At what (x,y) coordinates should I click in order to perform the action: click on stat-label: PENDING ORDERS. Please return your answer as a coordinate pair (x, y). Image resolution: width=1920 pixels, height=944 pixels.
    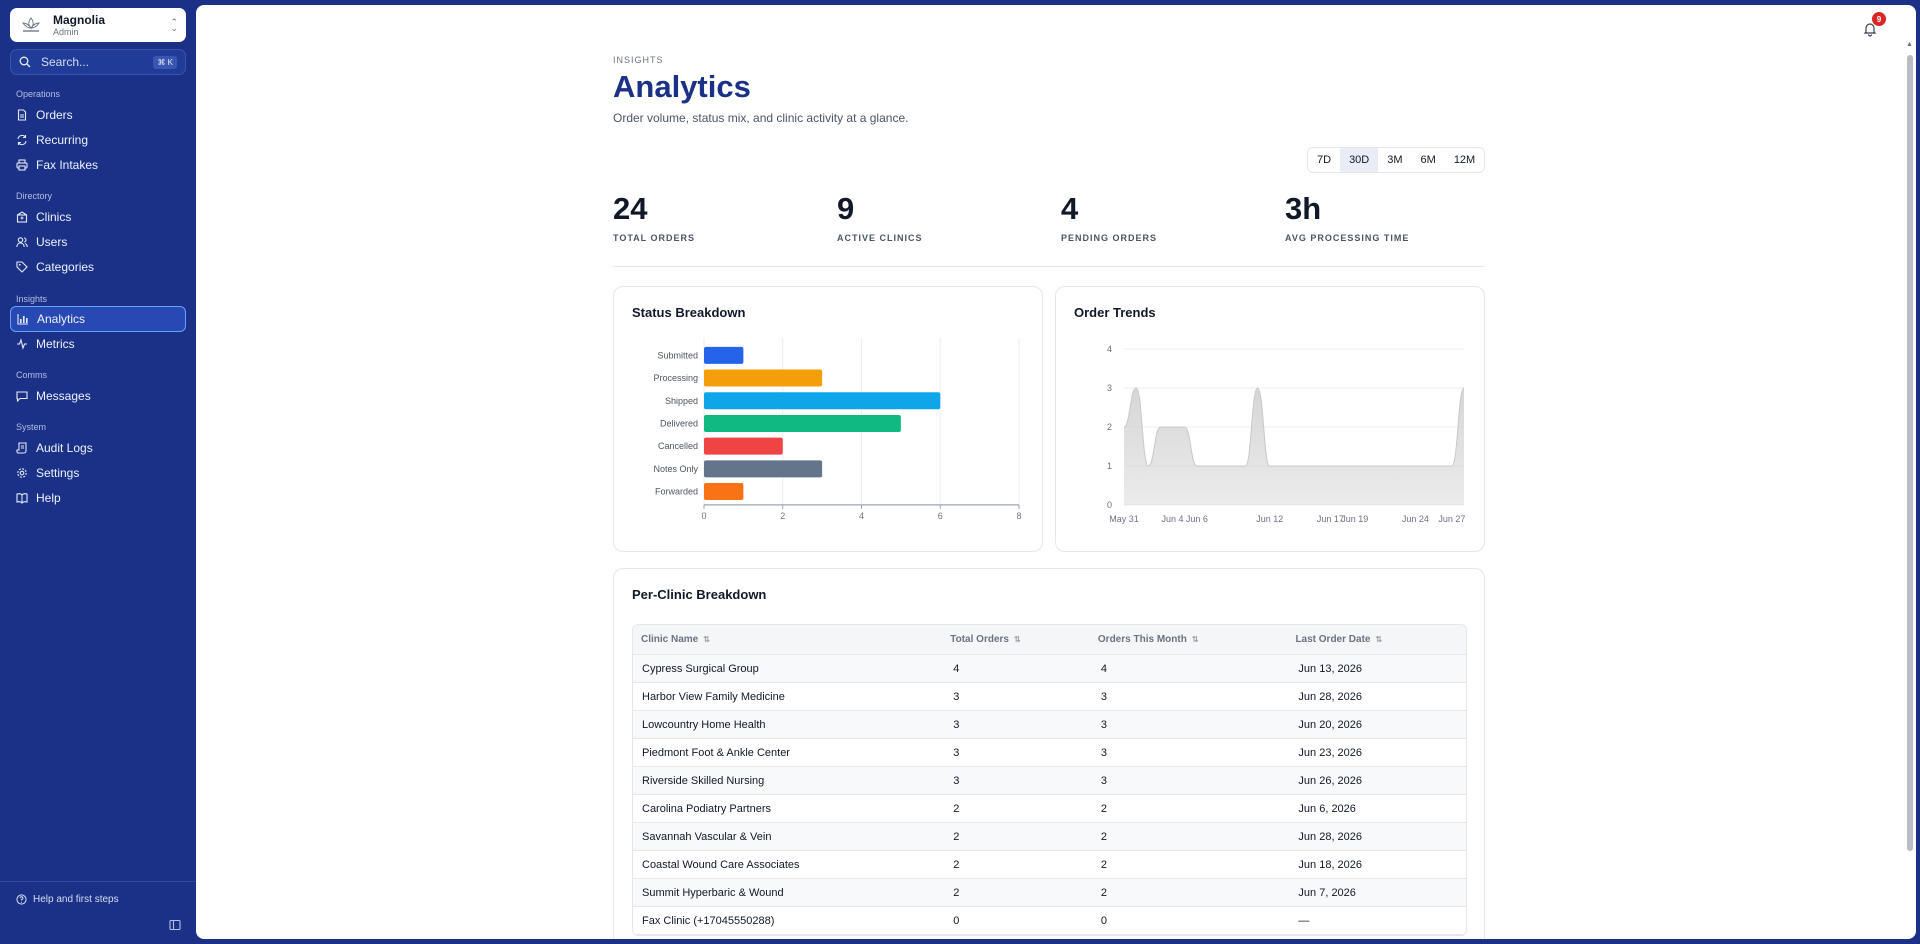
    Looking at the image, I should click on (1109, 238).